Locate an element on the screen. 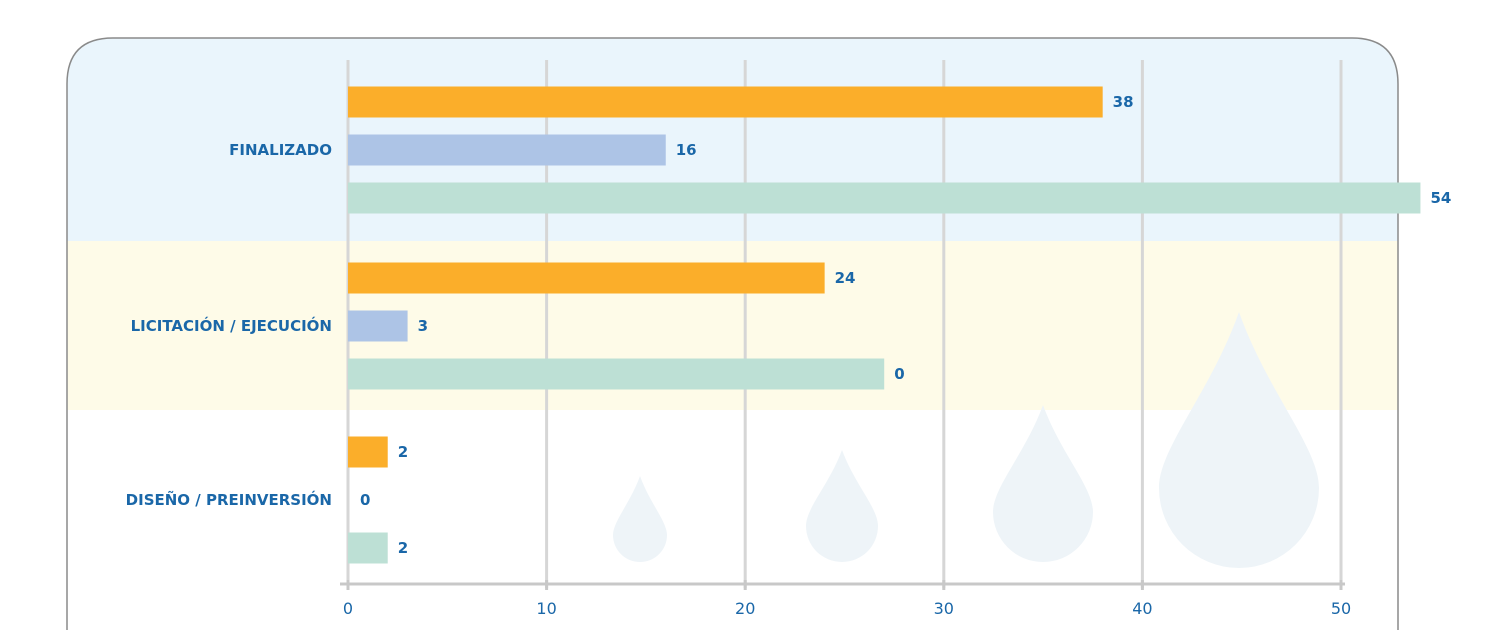 Image resolution: width=1500 pixels, height=630 pixels. x-tick-label: 20 is located at coordinates (745, 608).